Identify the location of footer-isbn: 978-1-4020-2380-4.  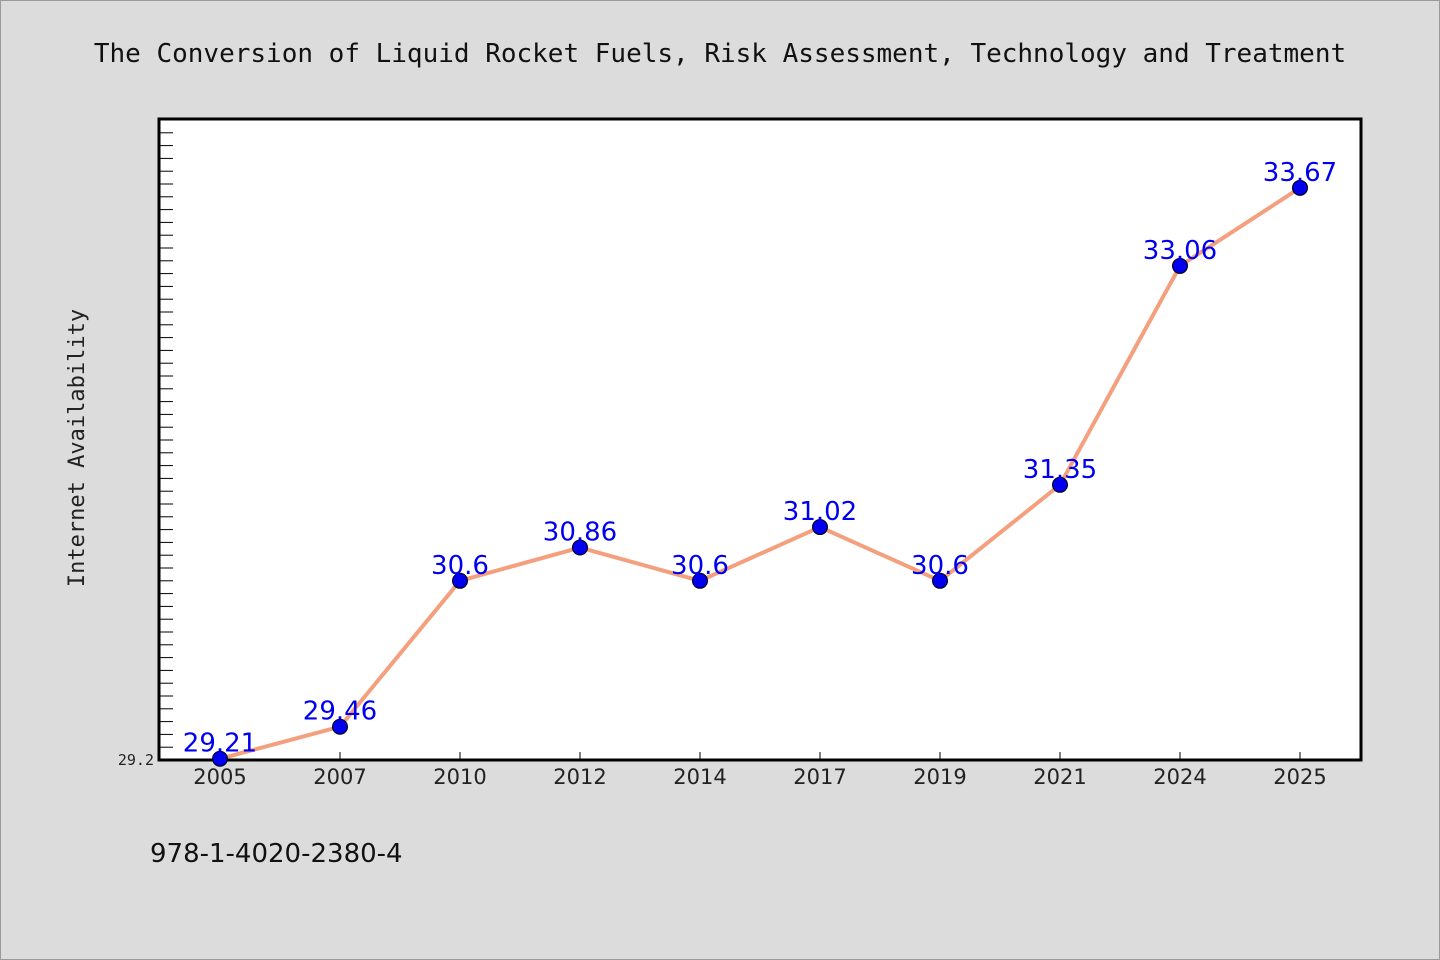
(276, 854).